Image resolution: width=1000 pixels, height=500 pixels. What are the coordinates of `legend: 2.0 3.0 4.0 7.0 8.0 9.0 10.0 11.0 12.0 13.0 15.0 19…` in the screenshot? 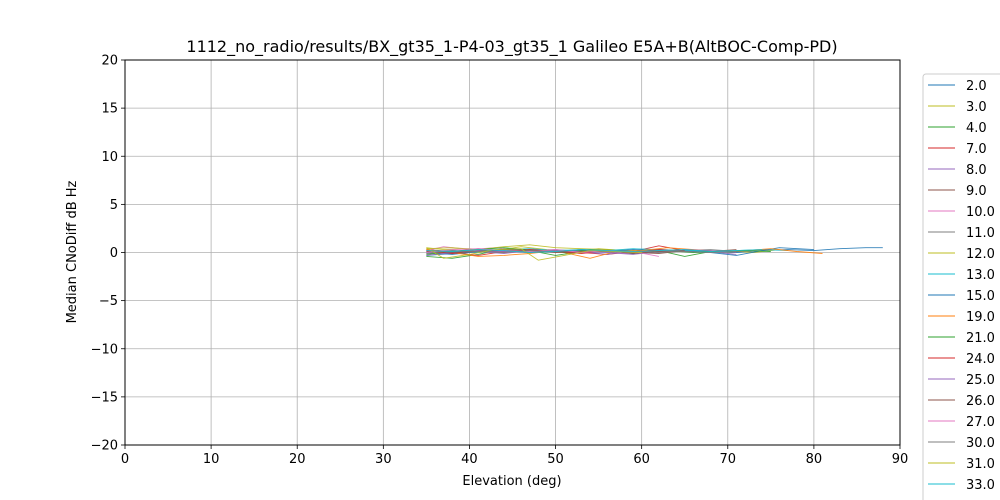 It's located at (961, 286).